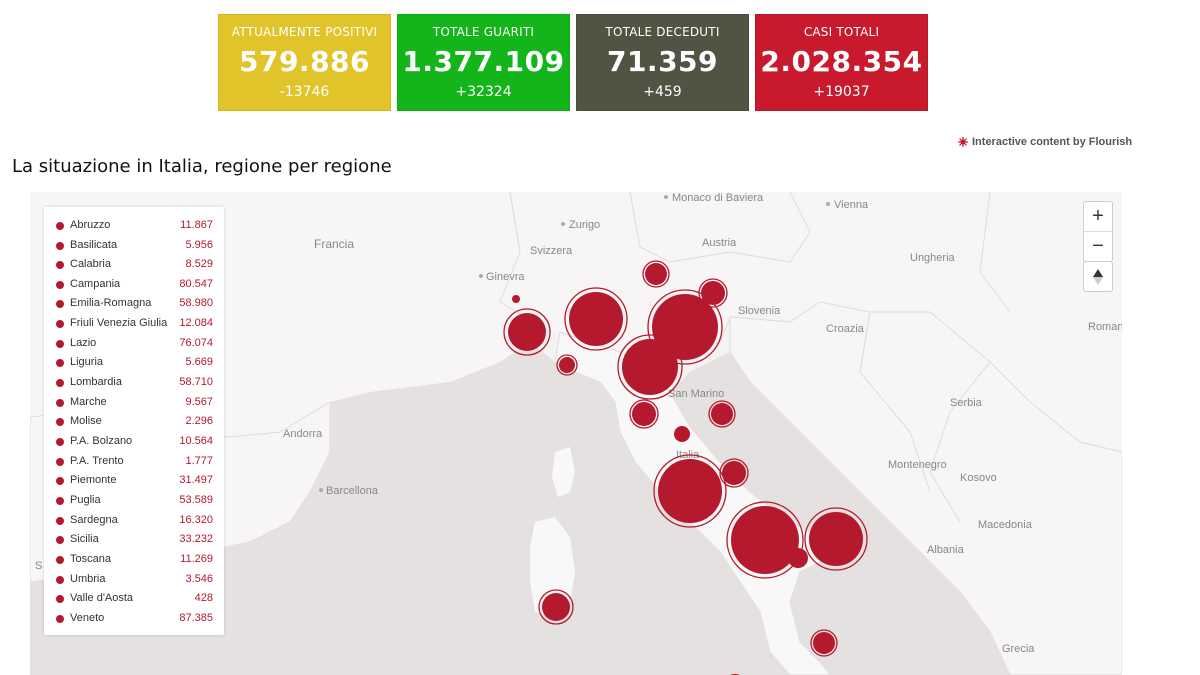  Describe the element at coordinates (1098, 216) in the screenshot. I see `zoom-in-button: +` at that location.